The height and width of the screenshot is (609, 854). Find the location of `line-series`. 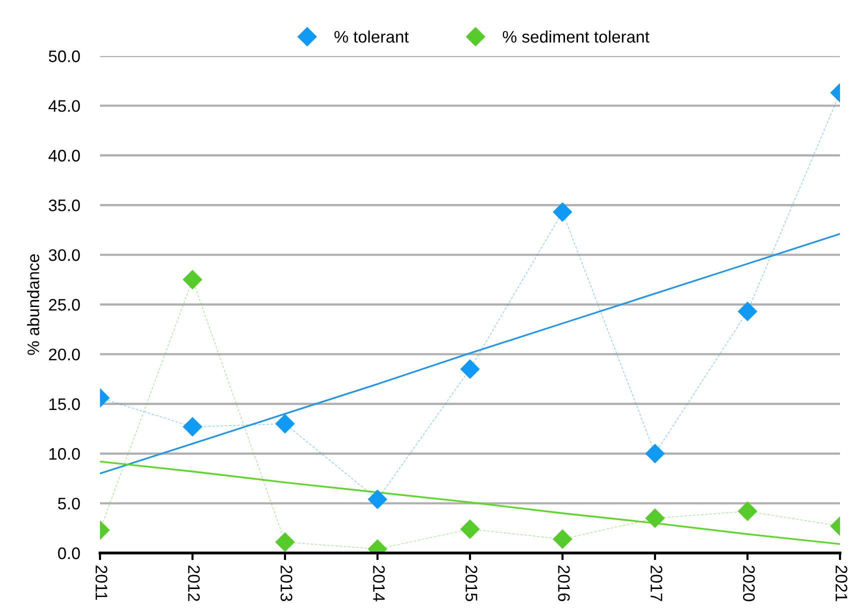

line-series is located at coordinates (470, 502).